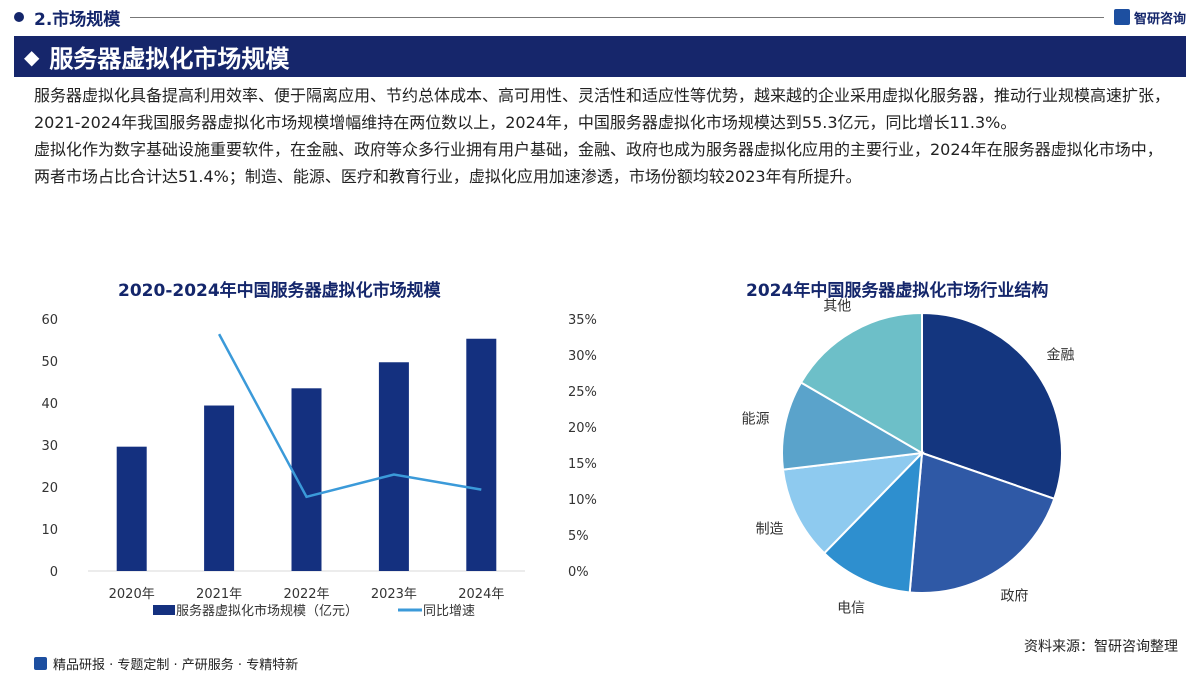 This screenshot has width=1200, height=676. Describe the element at coordinates (49, 530) in the screenshot. I see `y-tick-label: 10` at that location.